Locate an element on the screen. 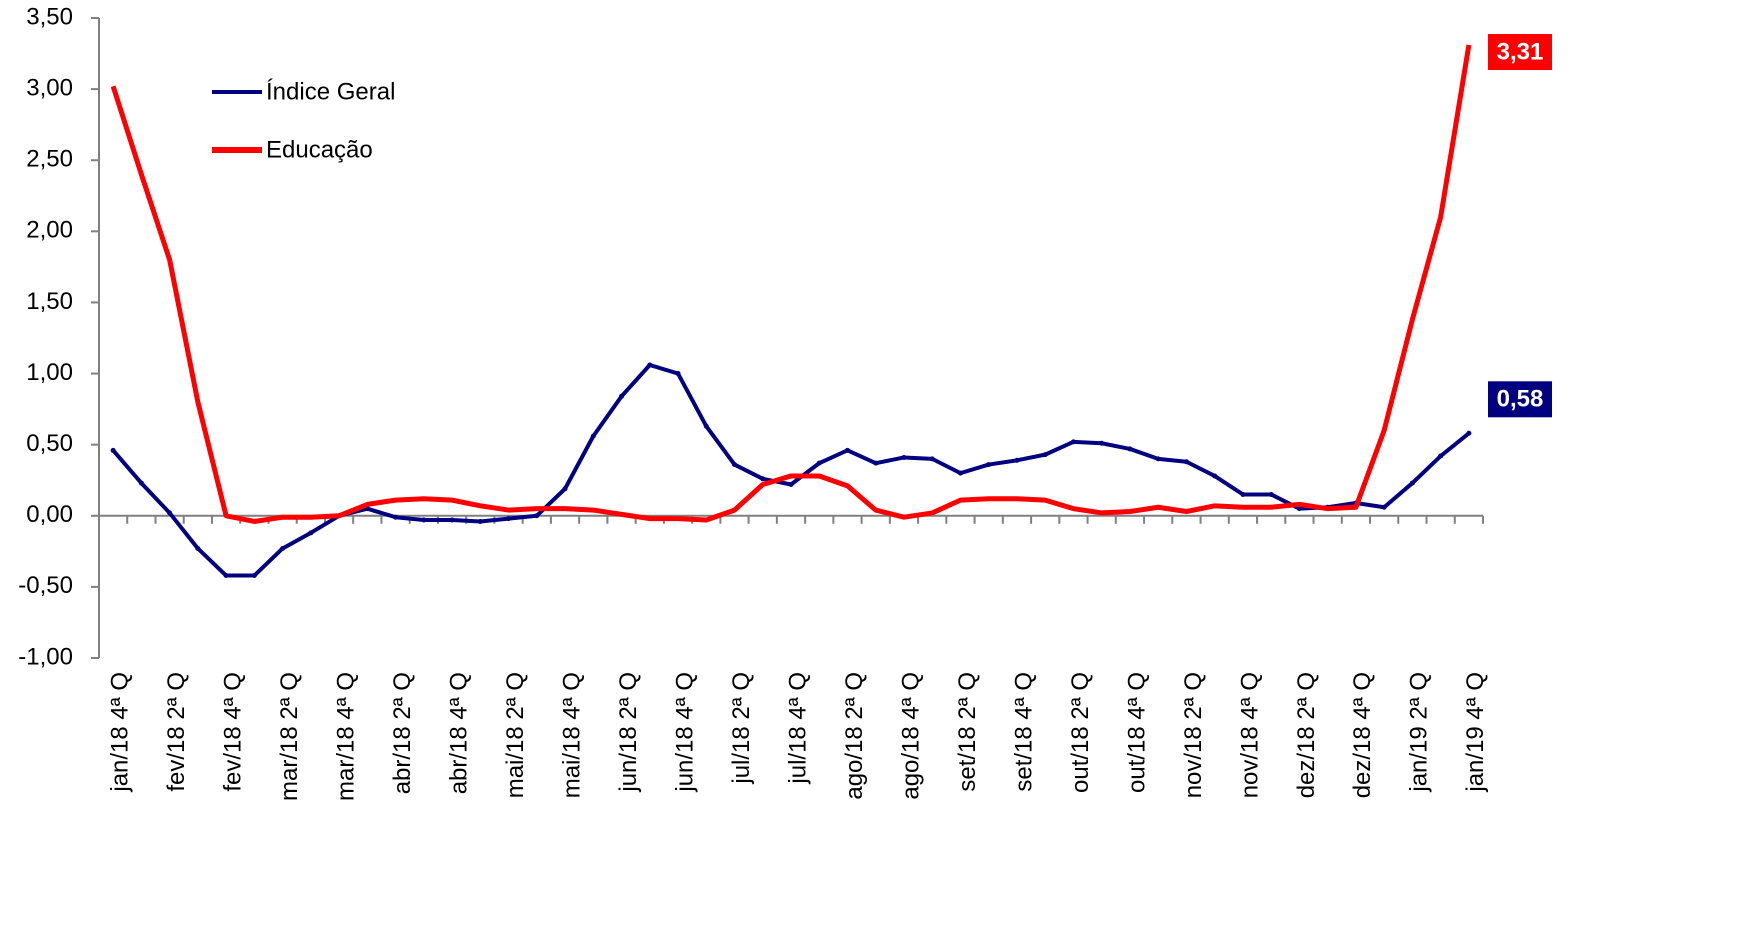  x-tick-label: jan/19 4ª Q is located at coordinates (1475, 732).